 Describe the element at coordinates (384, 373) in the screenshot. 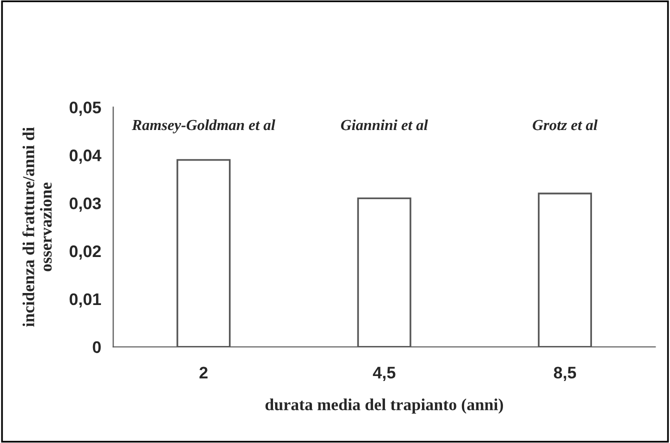

I see `x-tick-label: 4,5` at that location.